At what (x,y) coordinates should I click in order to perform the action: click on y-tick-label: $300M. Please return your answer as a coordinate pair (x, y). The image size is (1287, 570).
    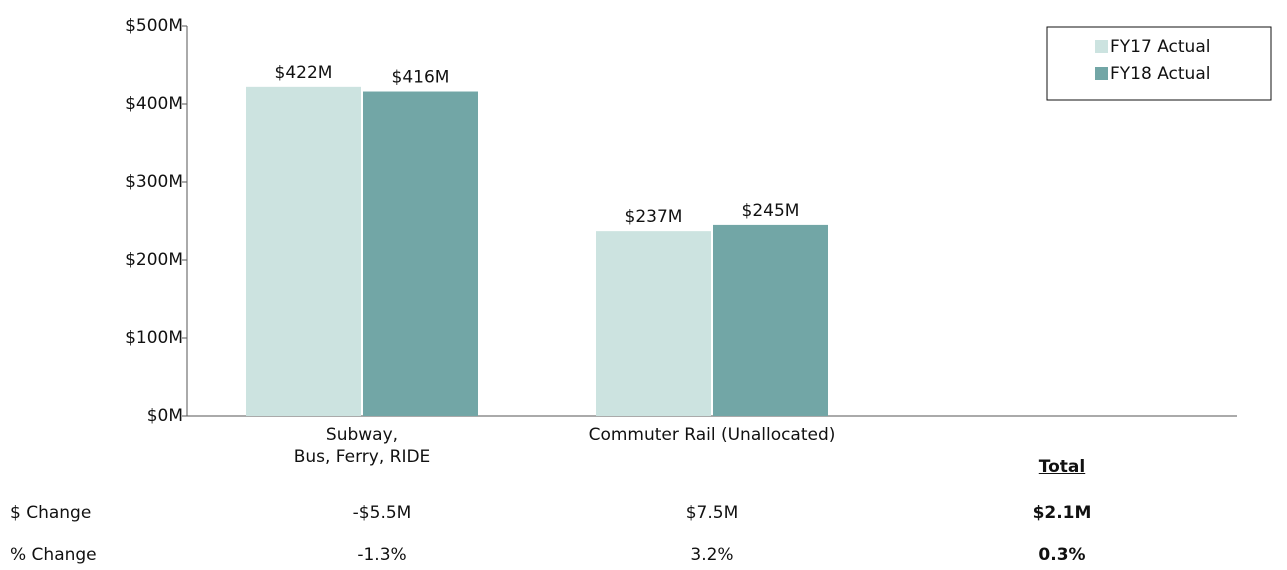
    Looking at the image, I should click on (154, 182).